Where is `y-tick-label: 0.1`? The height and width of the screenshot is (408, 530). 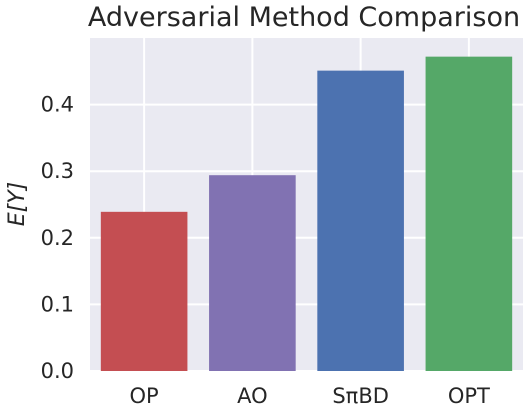 y-tick-label: 0.1 is located at coordinates (57, 304).